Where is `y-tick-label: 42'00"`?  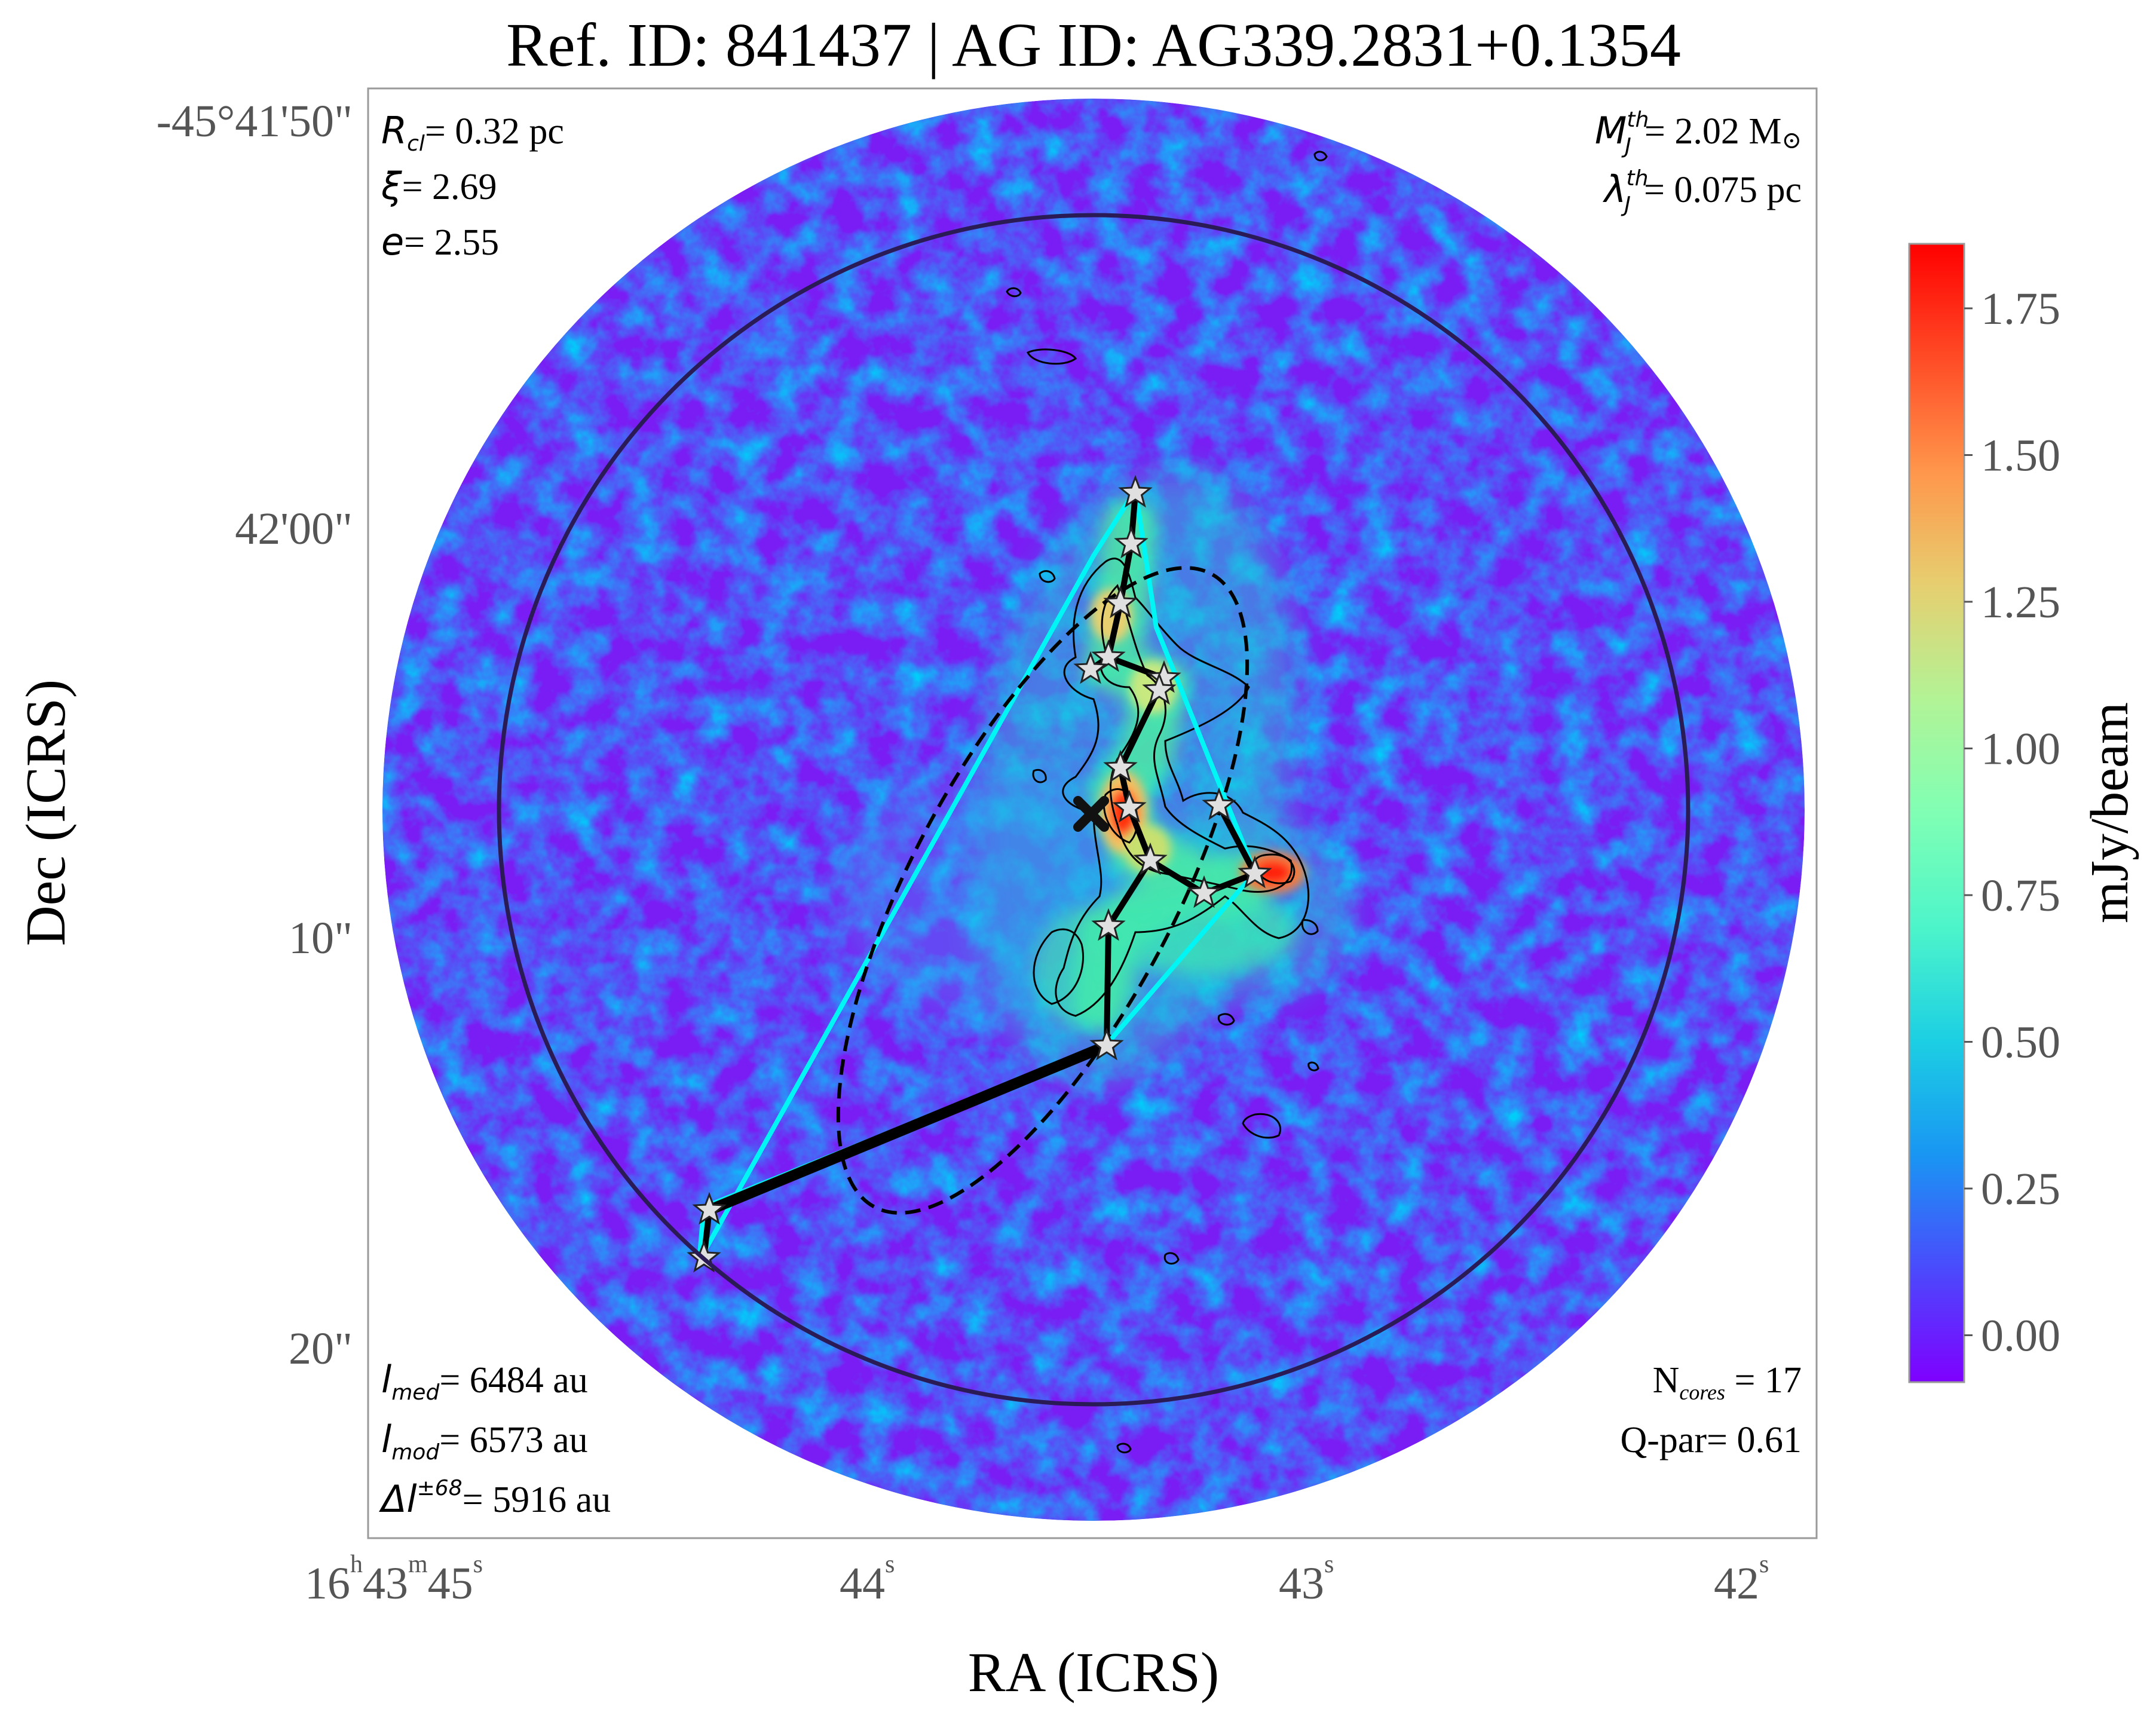
y-tick-label: 42'00" is located at coordinates (294, 529).